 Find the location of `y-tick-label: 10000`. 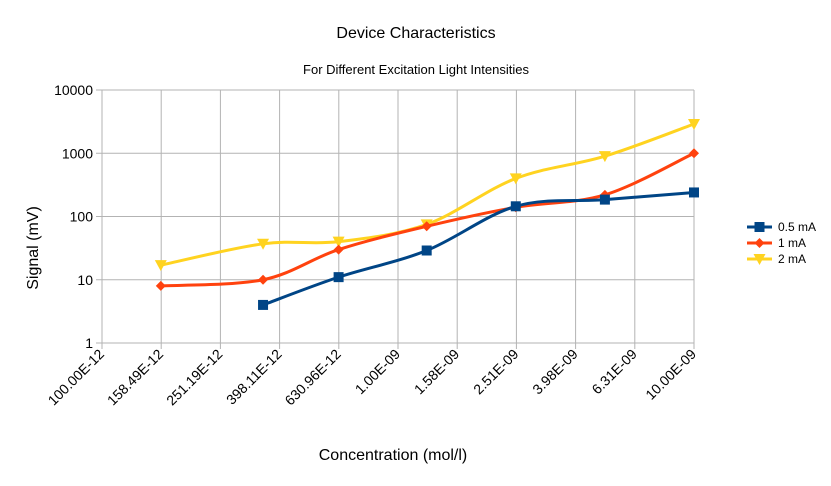

y-tick-label: 10000 is located at coordinates (73, 90).